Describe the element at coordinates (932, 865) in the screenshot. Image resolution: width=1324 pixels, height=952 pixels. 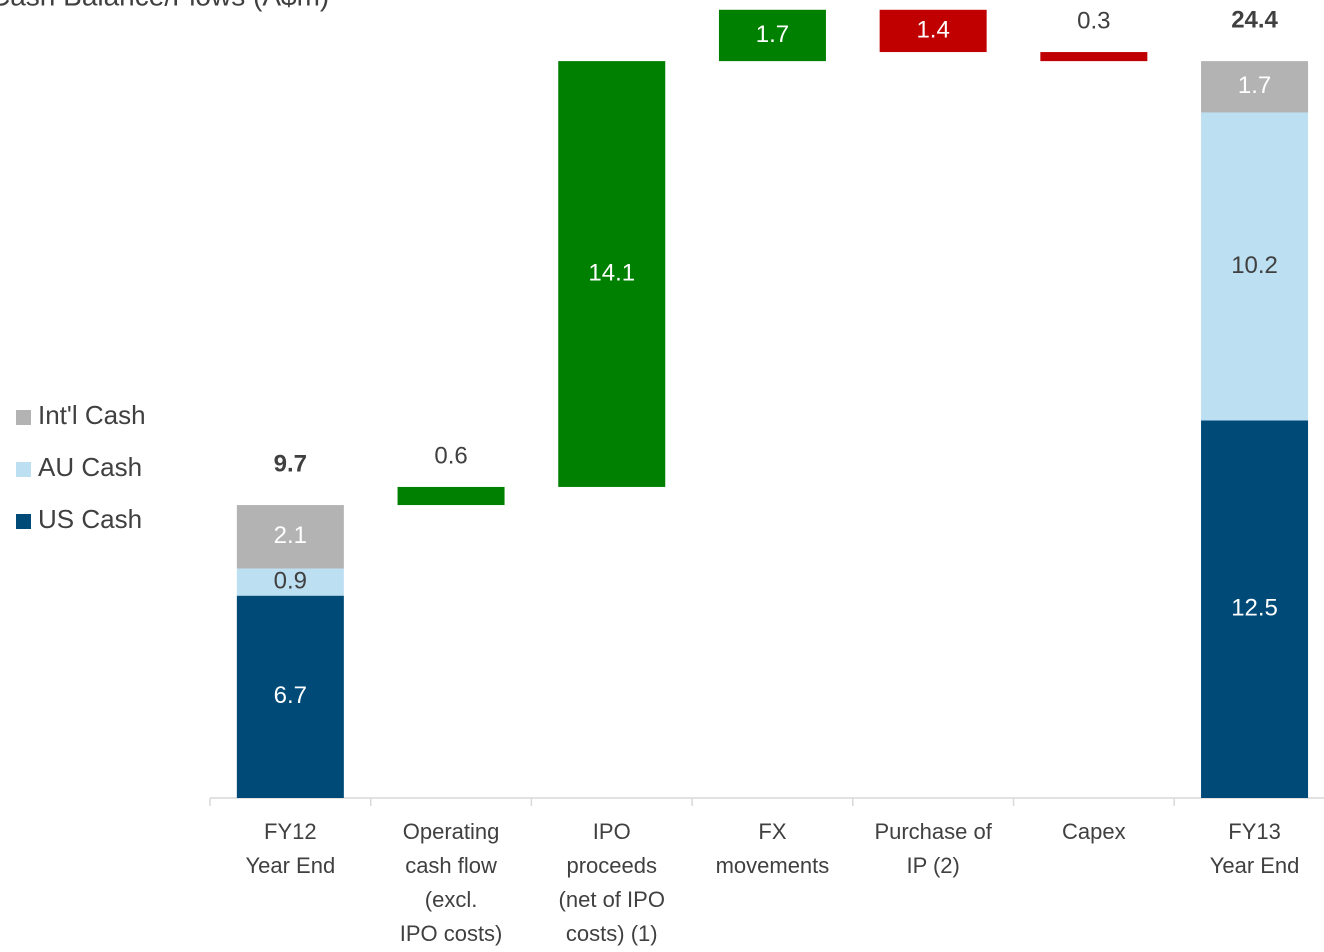
I see `x-tick-label: IP (2)` at that location.